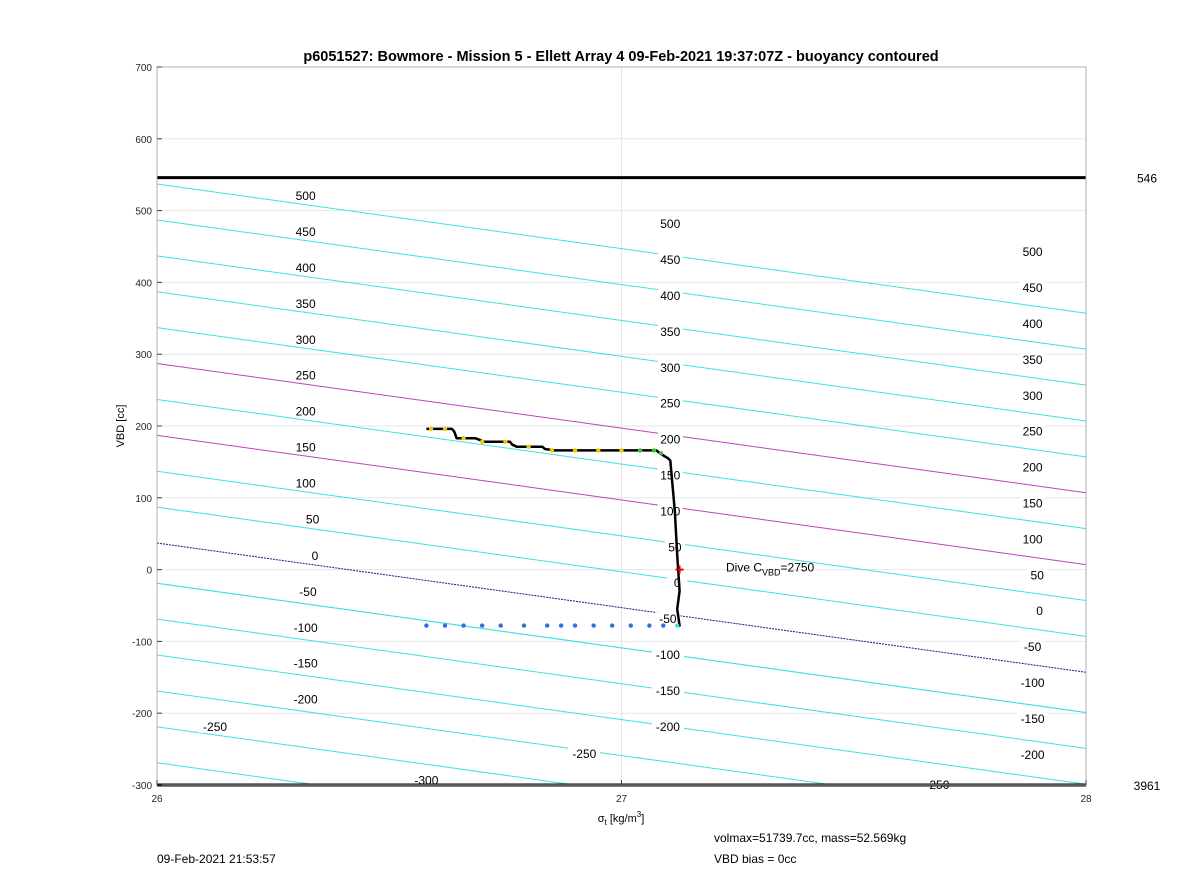 The height and width of the screenshot is (885, 1200). I want to click on y-tick-label: 700, so click(143, 68).